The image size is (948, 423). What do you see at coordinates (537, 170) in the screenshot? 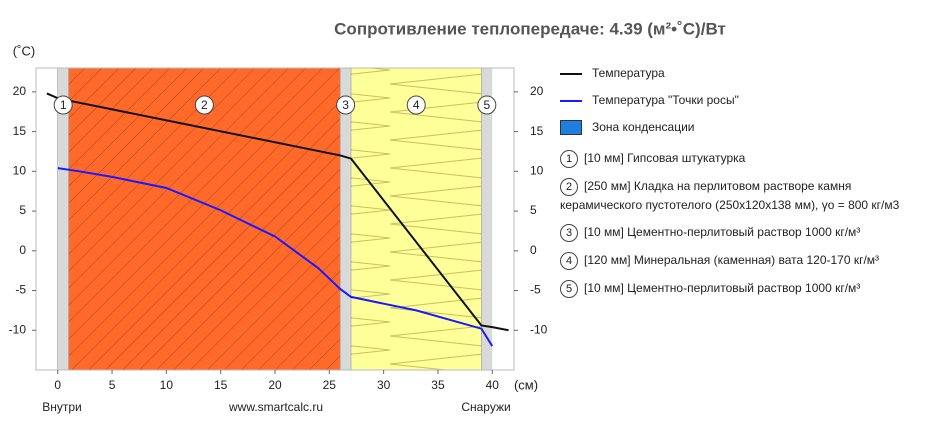
I see `y-tick-label-right: 10` at bounding box center [537, 170].